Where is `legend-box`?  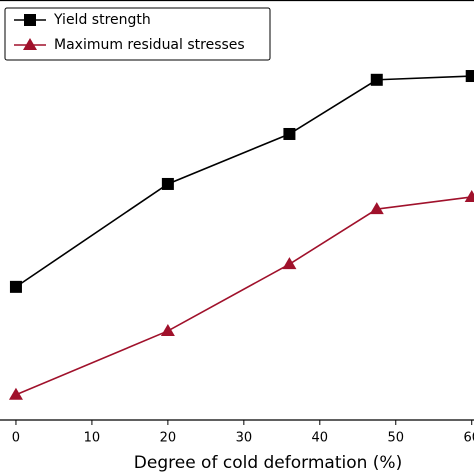 legend-box is located at coordinates (137, 34).